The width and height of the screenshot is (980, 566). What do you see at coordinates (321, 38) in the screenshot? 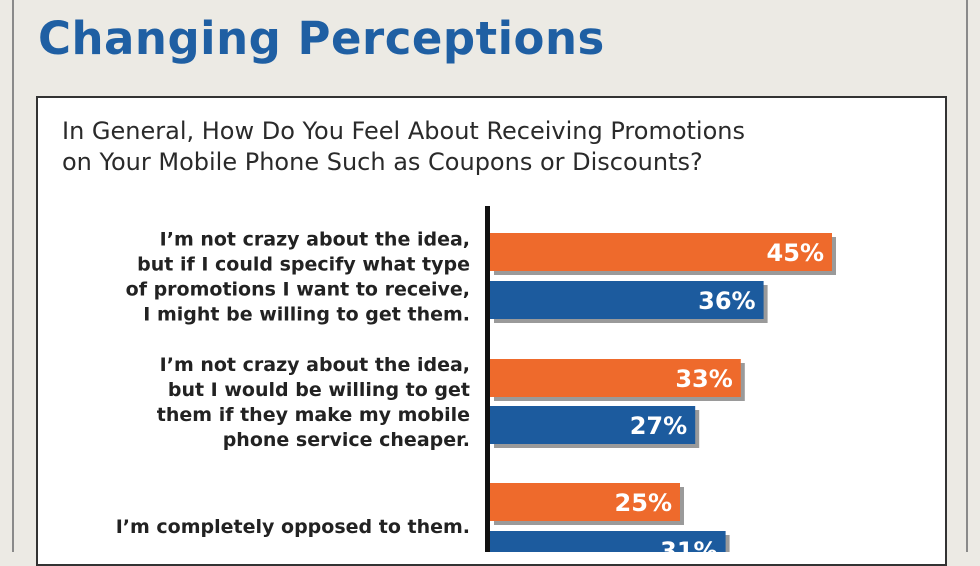
I see `page-title: Changing Perceptions` at bounding box center [321, 38].